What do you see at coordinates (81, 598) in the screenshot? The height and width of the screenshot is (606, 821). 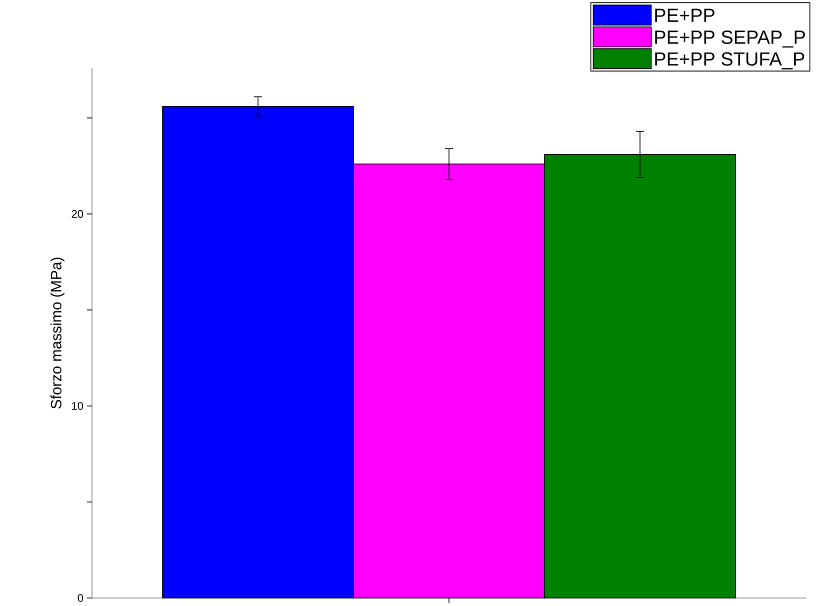 I see `y-tick-label: 0` at bounding box center [81, 598].